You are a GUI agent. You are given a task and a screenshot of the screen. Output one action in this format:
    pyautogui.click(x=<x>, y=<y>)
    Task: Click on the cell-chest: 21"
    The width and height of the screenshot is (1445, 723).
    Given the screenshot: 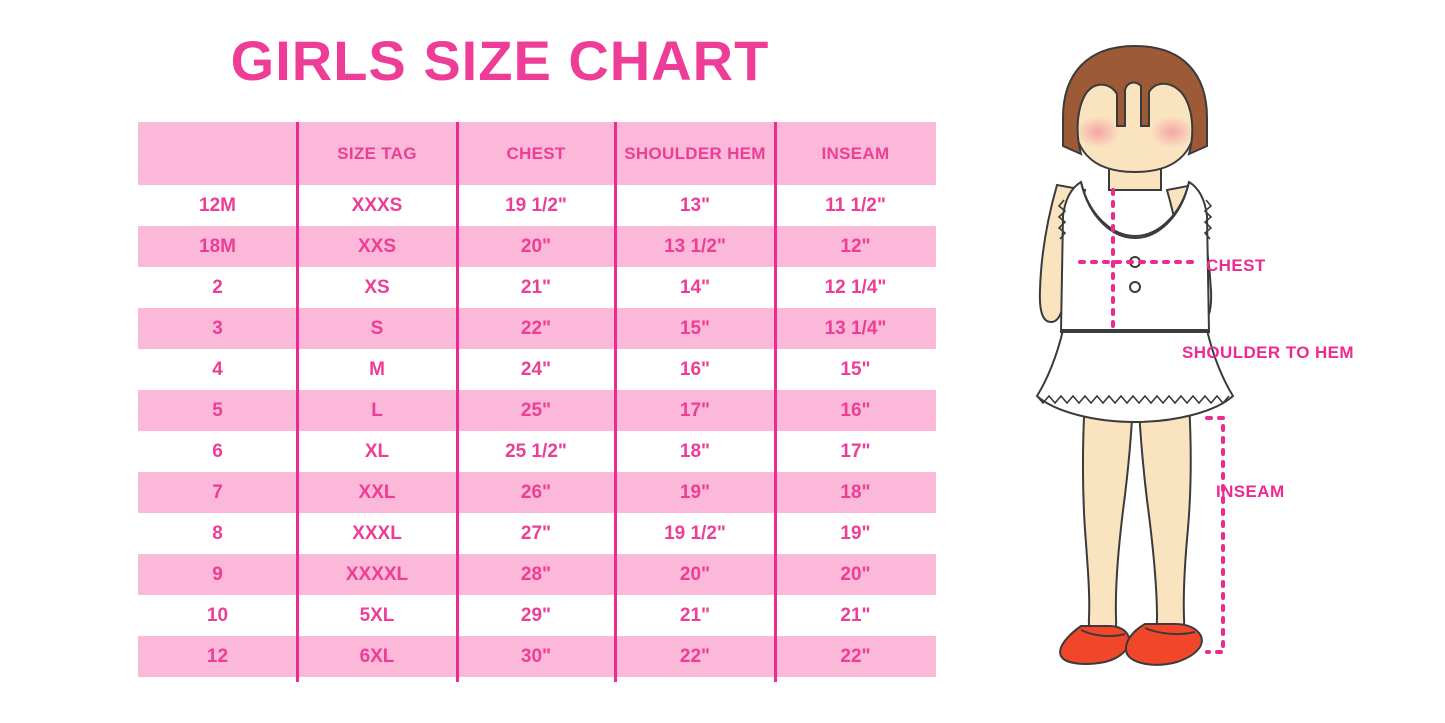 What is the action you would take?
    pyautogui.click(x=536, y=287)
    